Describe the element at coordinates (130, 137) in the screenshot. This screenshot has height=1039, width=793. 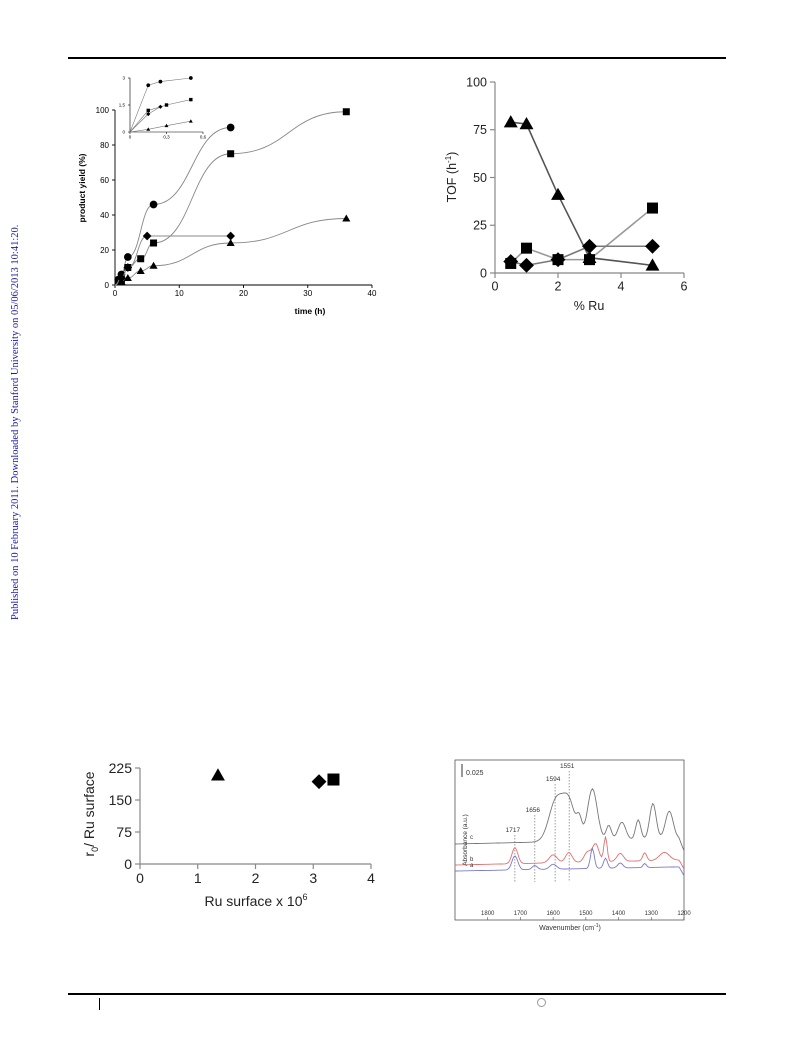
I see `yield-inset-x-tick-label: 0` at that location.